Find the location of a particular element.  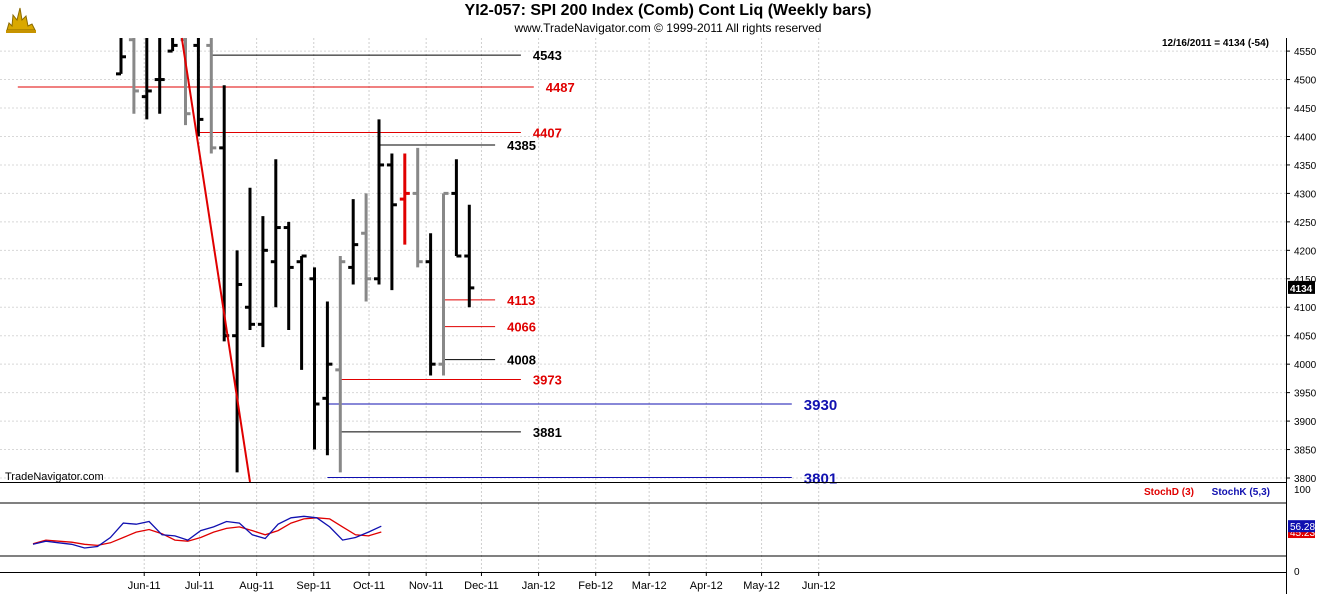

y-tick-label: 4400 is located at coordinates (1305, 137).